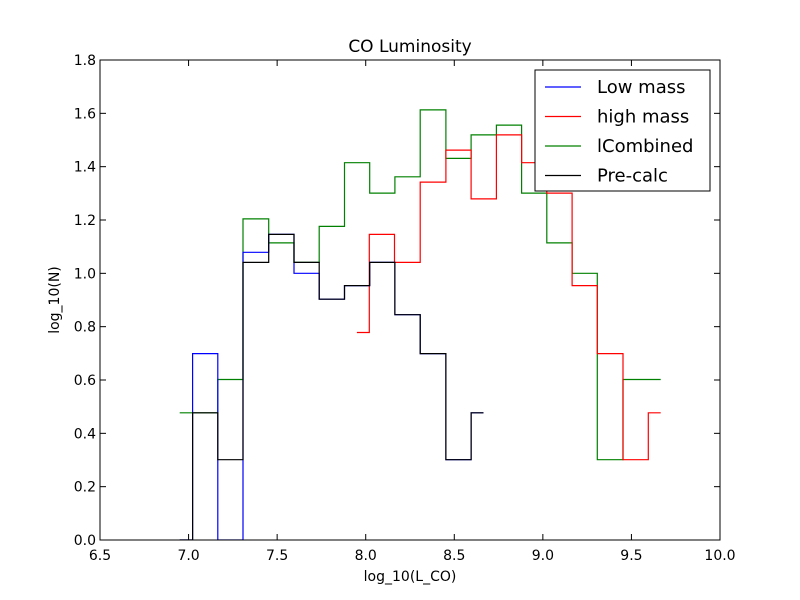 This screenshot has width=800, height=600. What do you see at coordinates (85, 114) in the screenshot?
I see `y-tick-label: 1.6` at bounding box center [85, 114].